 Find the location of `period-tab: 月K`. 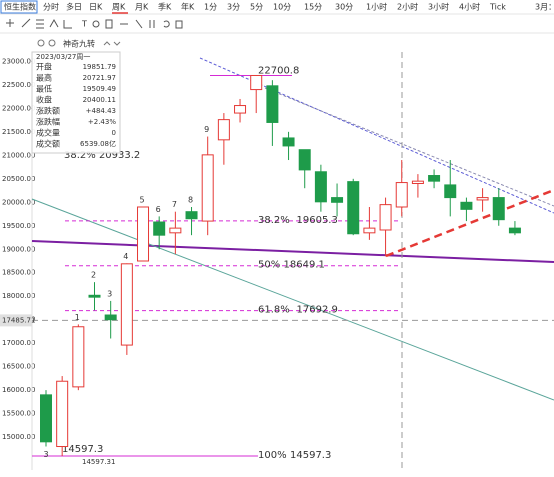

period-tab: 月K is located at coordinates (142, 7).